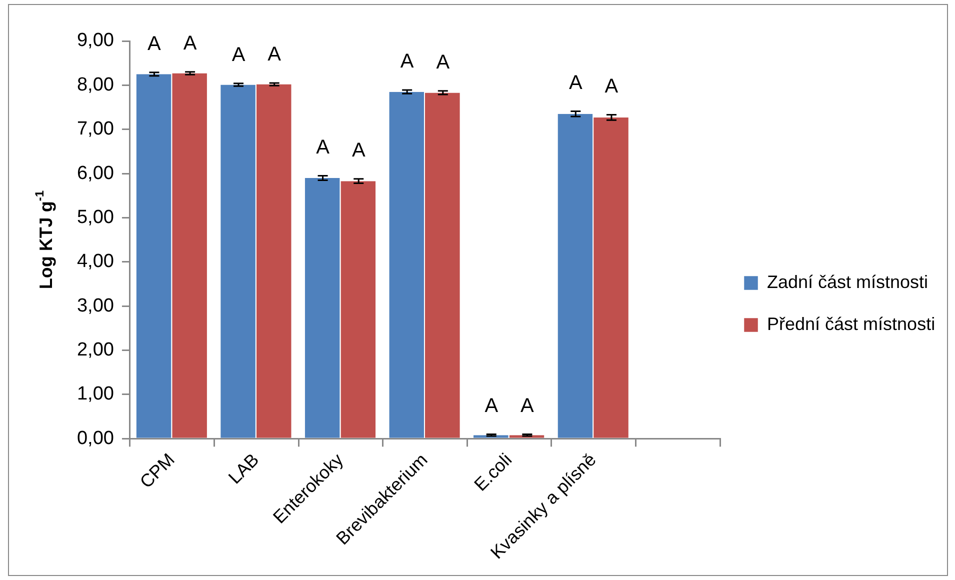  I want to click on y-tick-label: 3,00, so click(95, 305).